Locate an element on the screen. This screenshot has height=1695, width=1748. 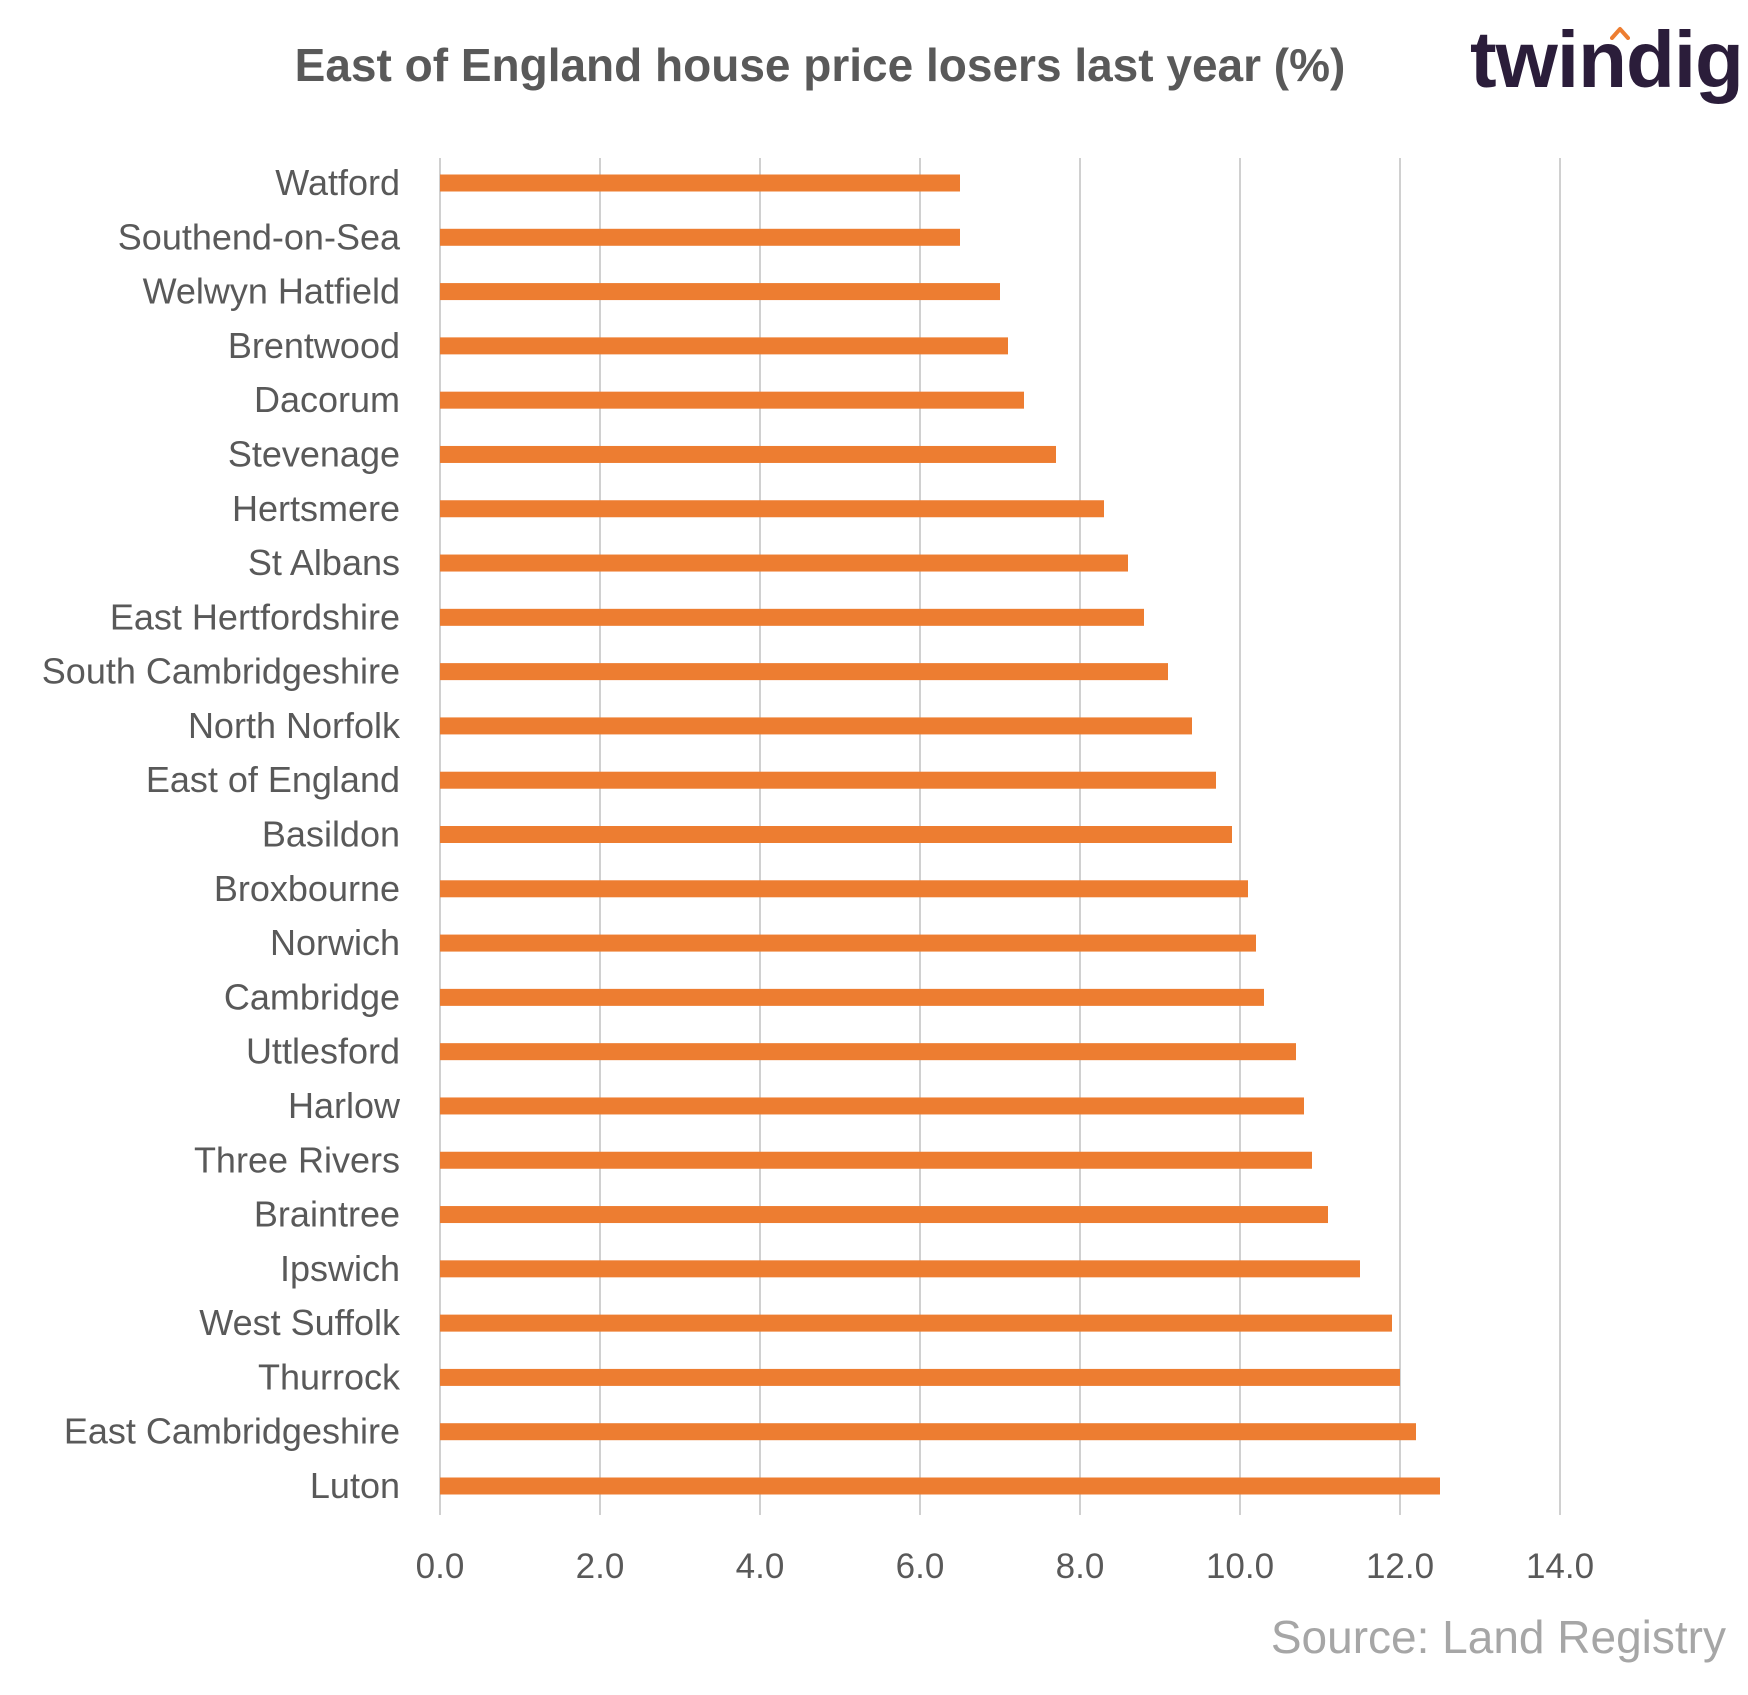
category-label: Dacorum is located at coordinates (327, 399).